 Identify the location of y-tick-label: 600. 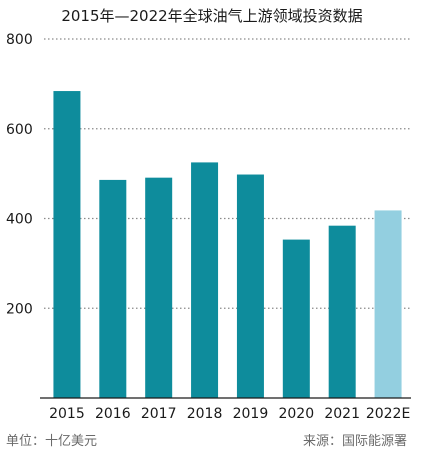
(19, 130).